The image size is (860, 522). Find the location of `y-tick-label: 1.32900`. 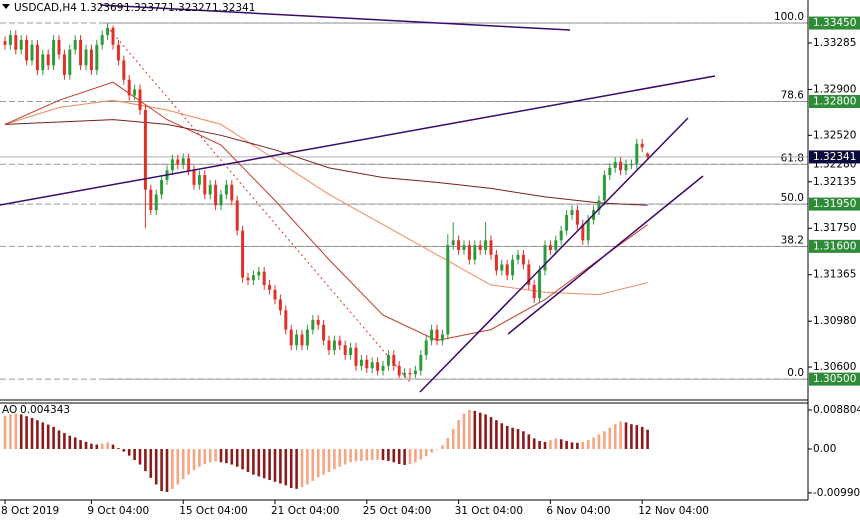

y-tick-label: 1.32900 is located at coordinates (834, 89).